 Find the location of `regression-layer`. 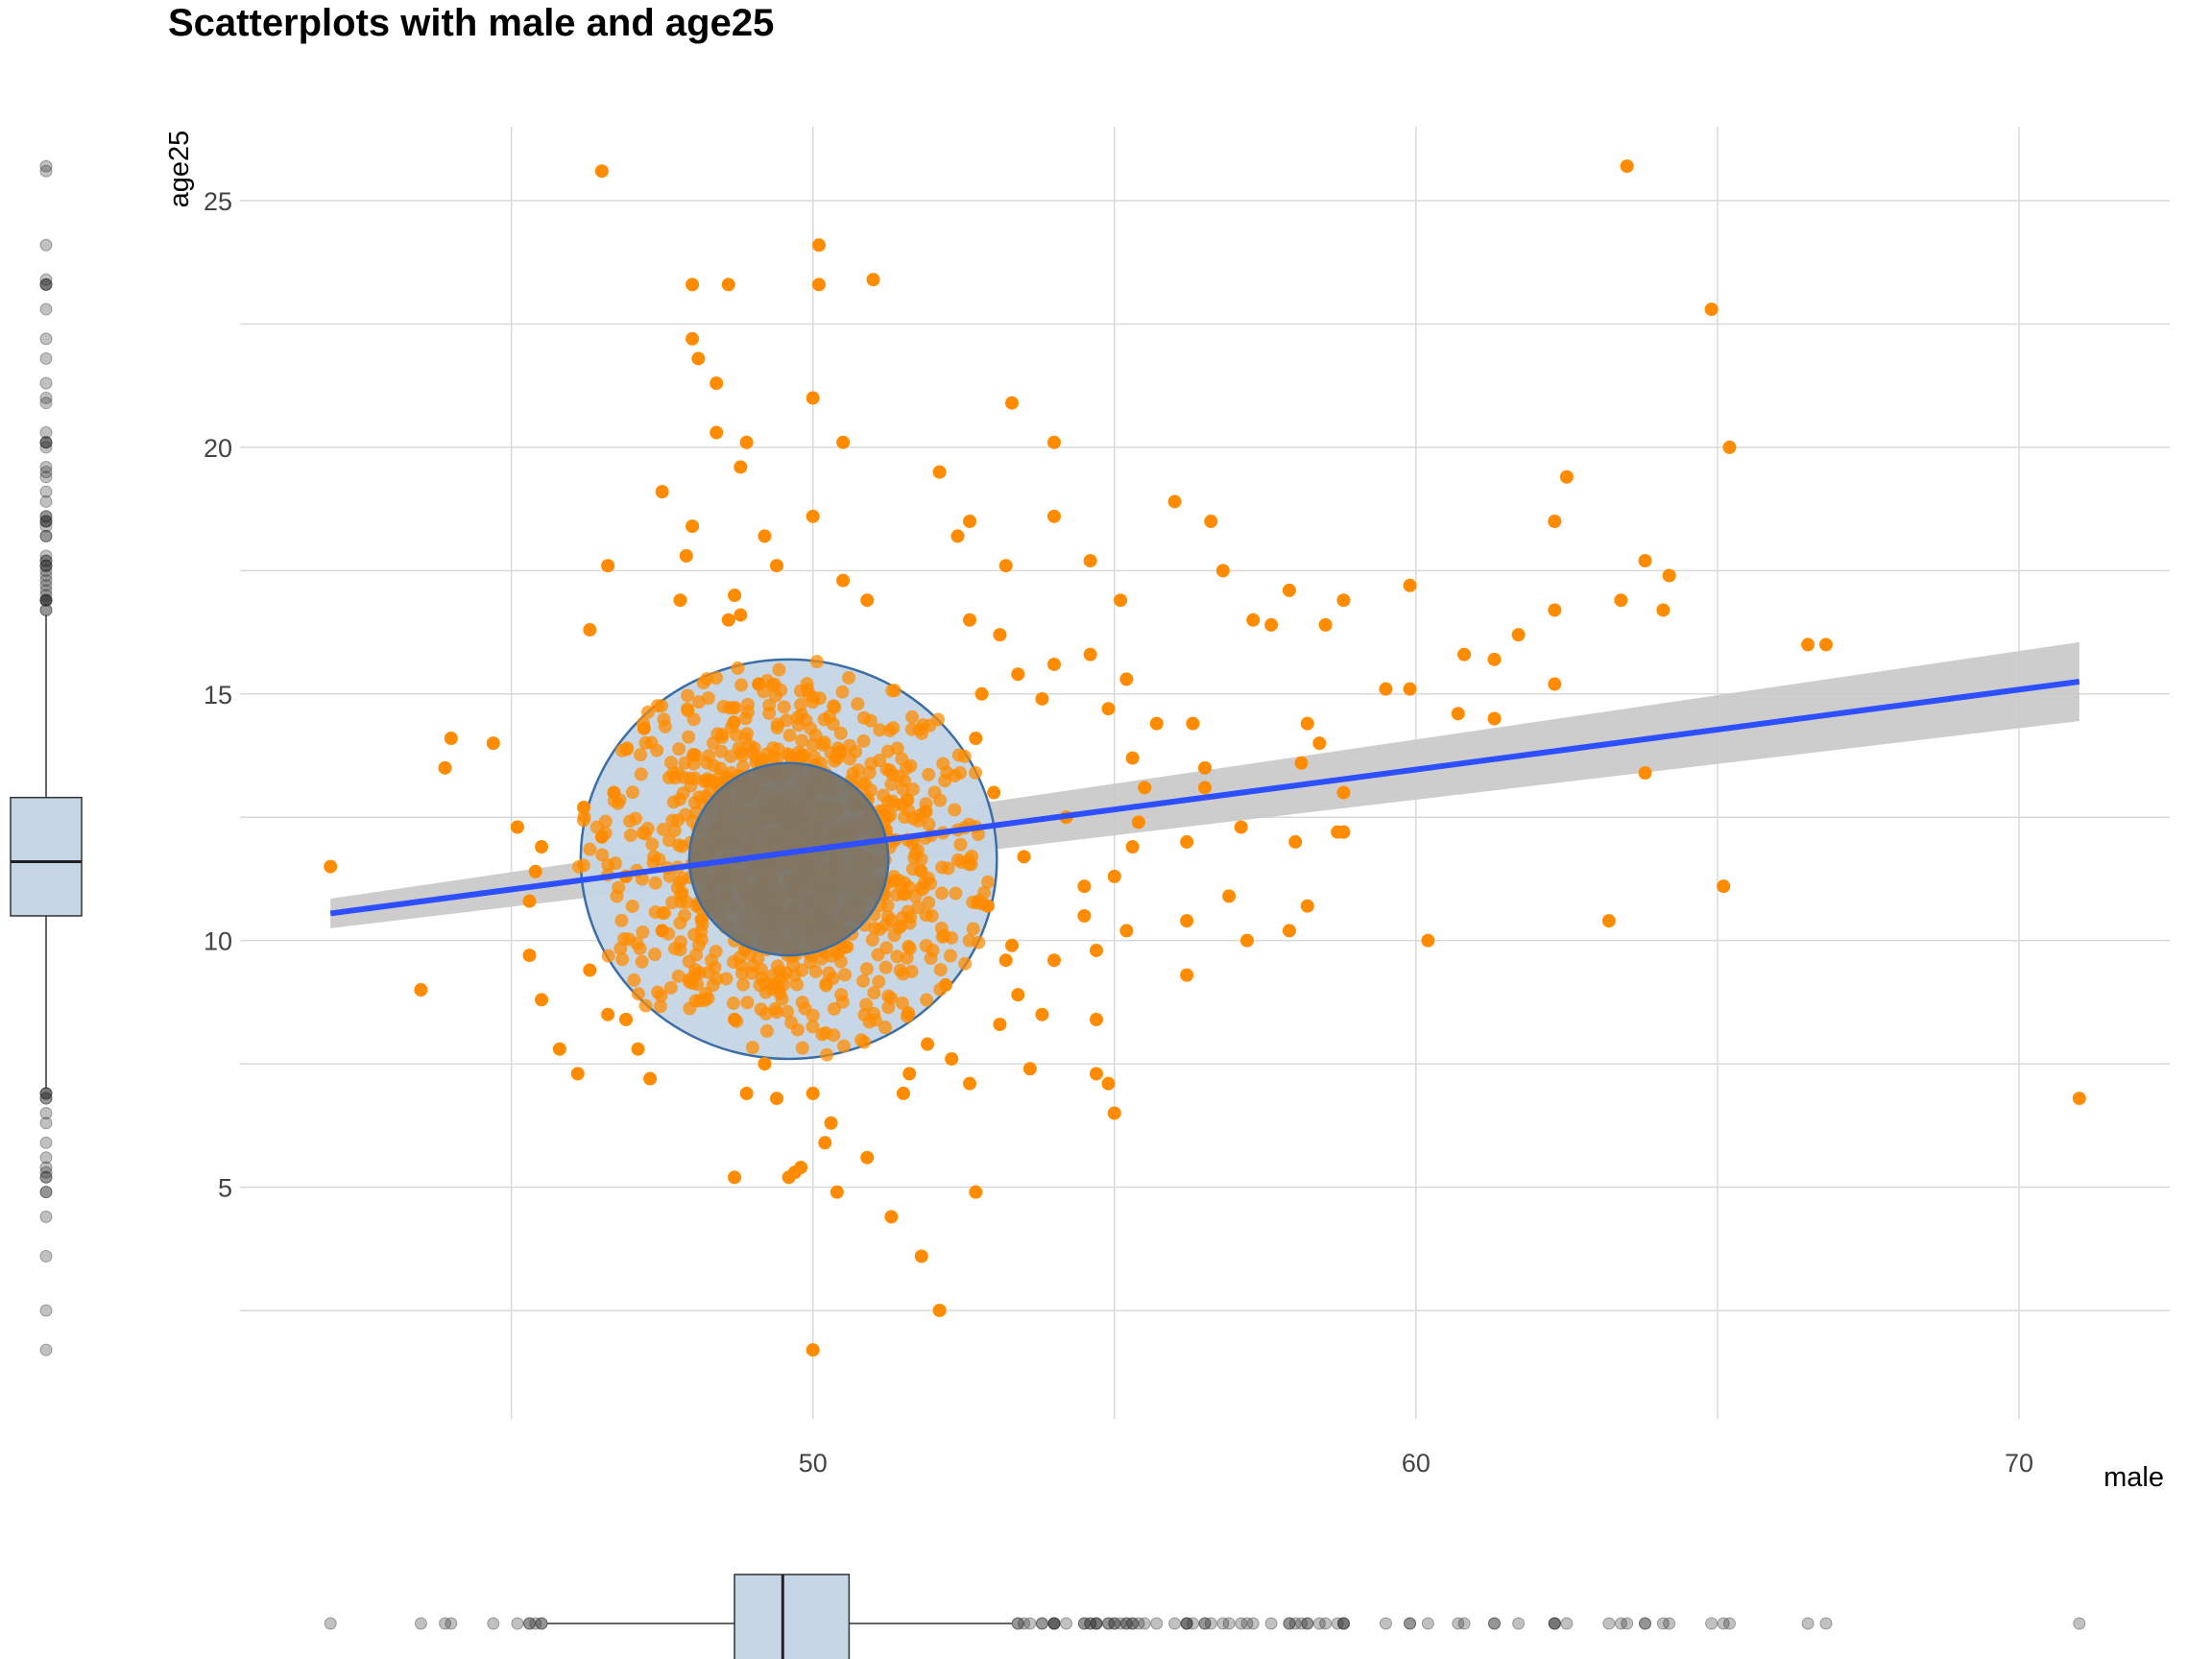

regression-layer is located at coordinates (1204, 797).